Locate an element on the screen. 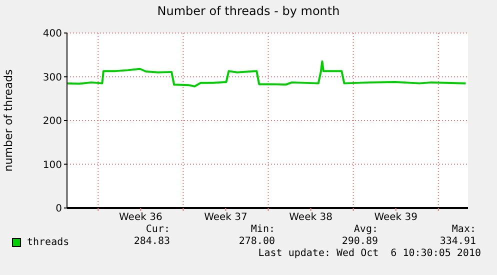 The width and height of the screenshot is (497, 275). text: Avg: is located at coordinates (366, 229).